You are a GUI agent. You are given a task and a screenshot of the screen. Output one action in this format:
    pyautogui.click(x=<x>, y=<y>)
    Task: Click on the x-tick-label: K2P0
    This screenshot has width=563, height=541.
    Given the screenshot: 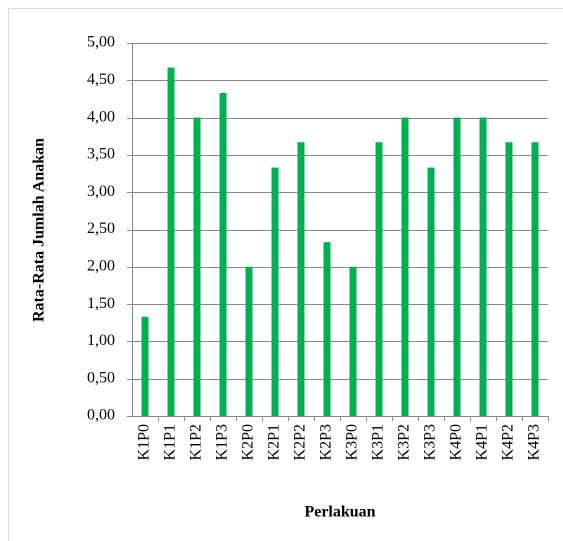 What is the action you would take?
    pyautogui.click(x=248, y=442)
    